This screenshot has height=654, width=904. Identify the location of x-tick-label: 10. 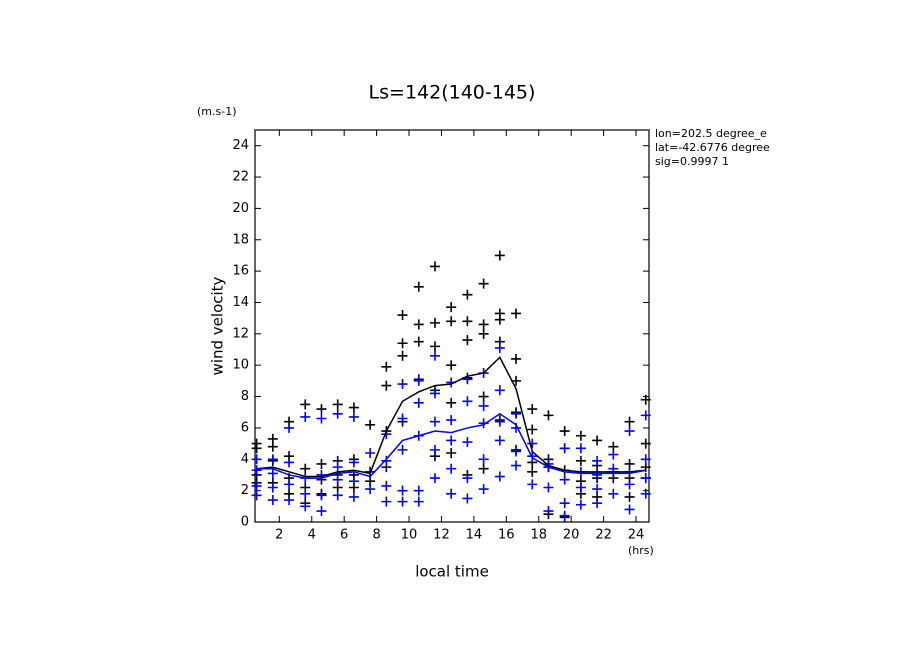
(409, 535).